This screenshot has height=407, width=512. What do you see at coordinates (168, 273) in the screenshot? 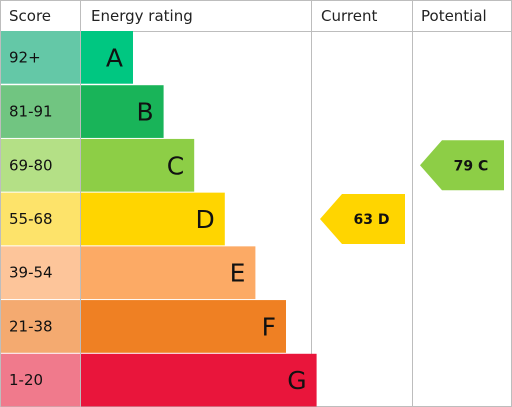
I see `band-bar-e` at bounding box center [168, 273].